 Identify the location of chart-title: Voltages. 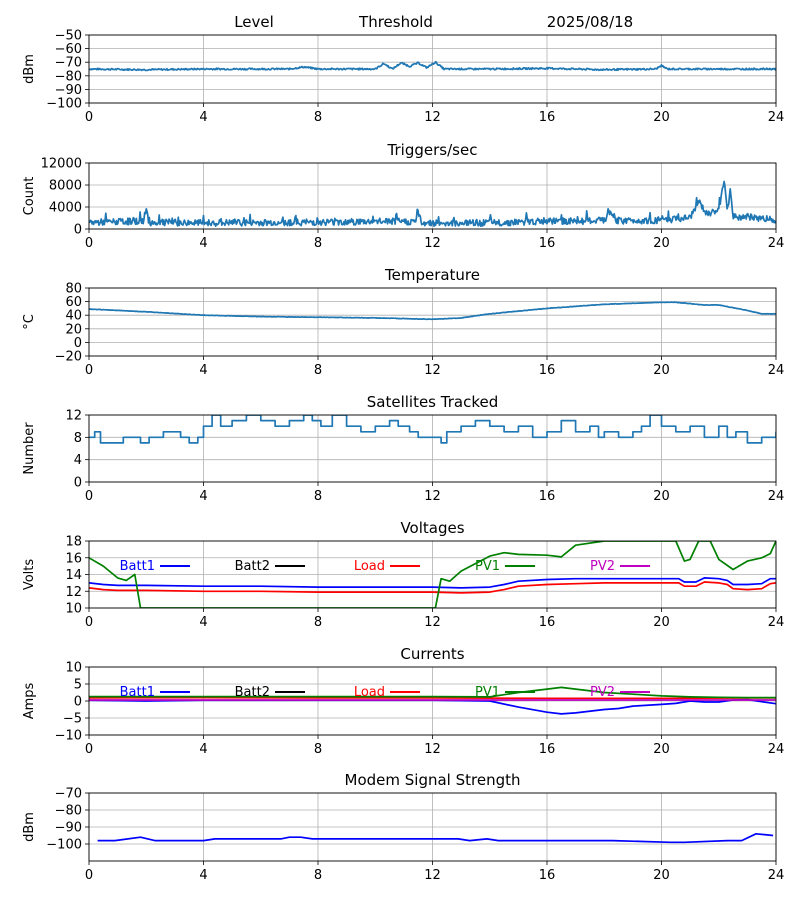
(432, 528).